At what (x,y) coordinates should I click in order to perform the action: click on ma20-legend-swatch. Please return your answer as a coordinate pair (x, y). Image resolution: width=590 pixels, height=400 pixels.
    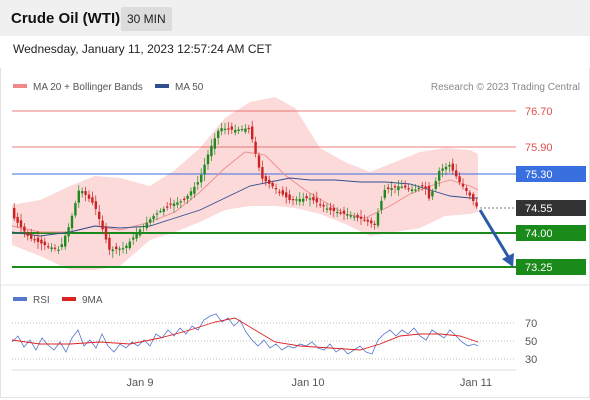
    Looking at the image, I should click on (20, 86).